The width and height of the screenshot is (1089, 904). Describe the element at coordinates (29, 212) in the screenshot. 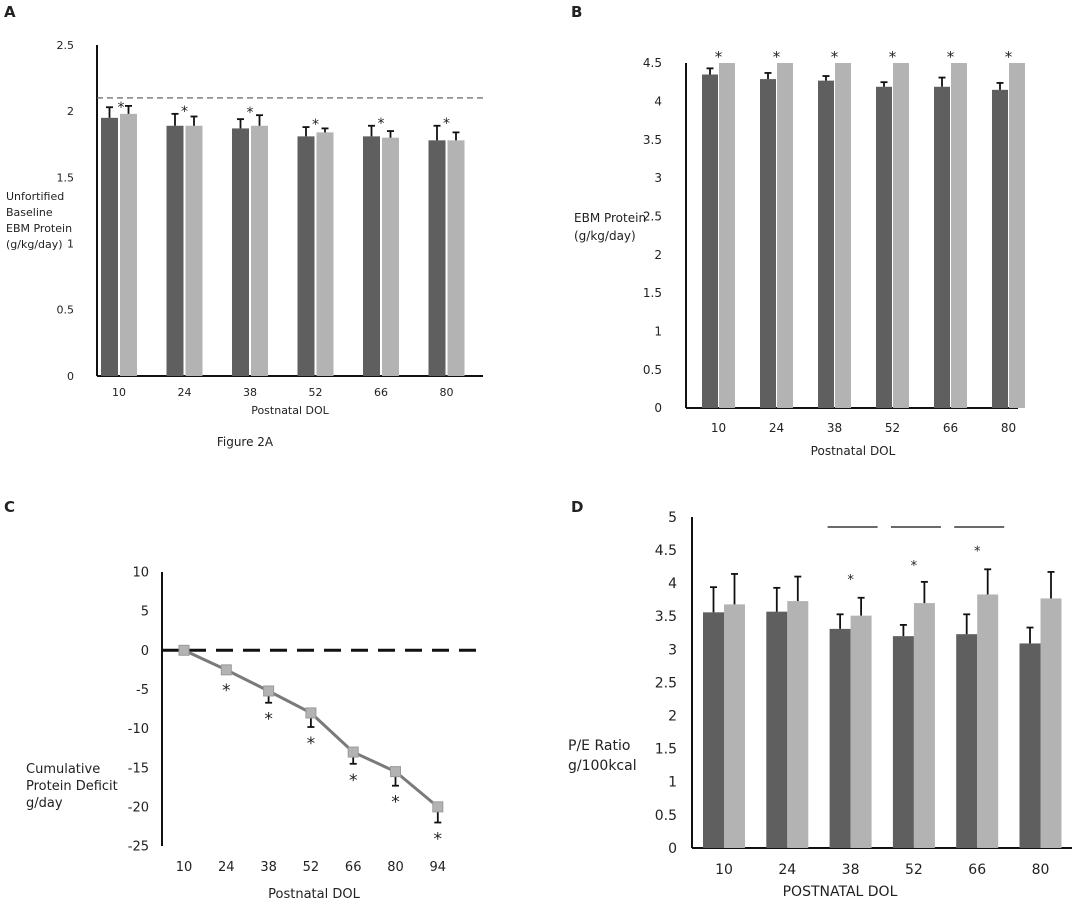

I see `y-axis-label: Baseline` at that location.